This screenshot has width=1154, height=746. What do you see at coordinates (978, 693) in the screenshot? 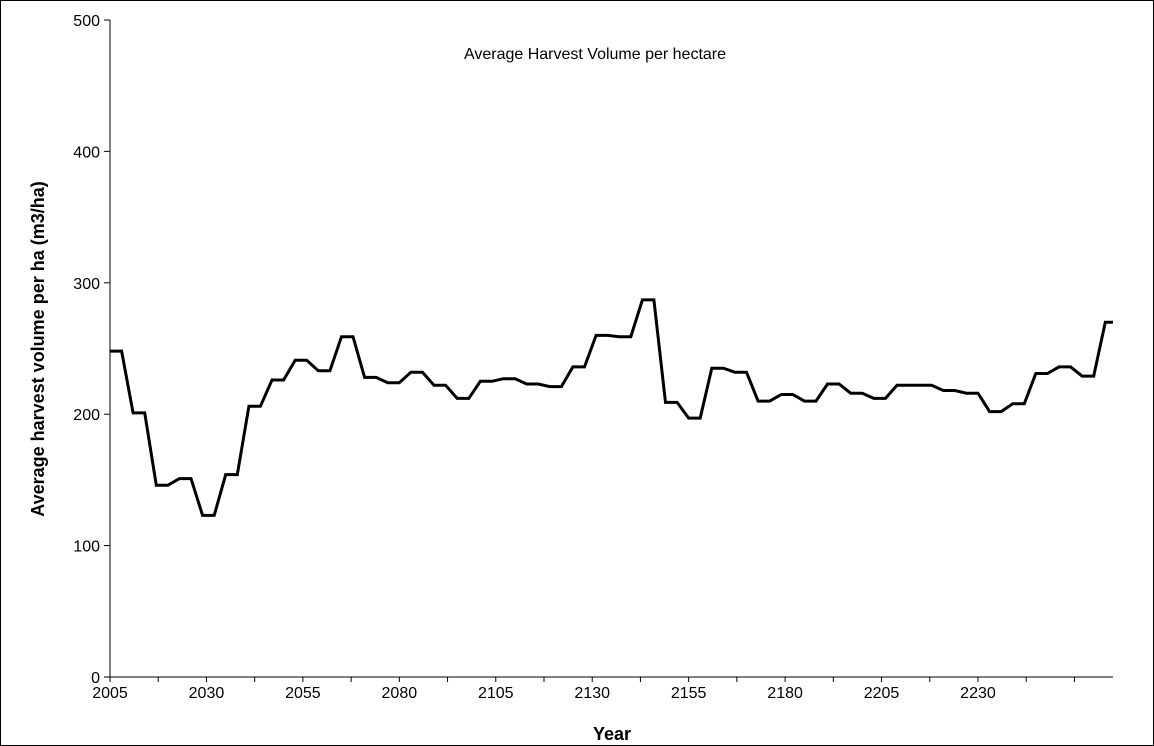
I see `x-tick-label: 2230` at bounding box center [978, 693].